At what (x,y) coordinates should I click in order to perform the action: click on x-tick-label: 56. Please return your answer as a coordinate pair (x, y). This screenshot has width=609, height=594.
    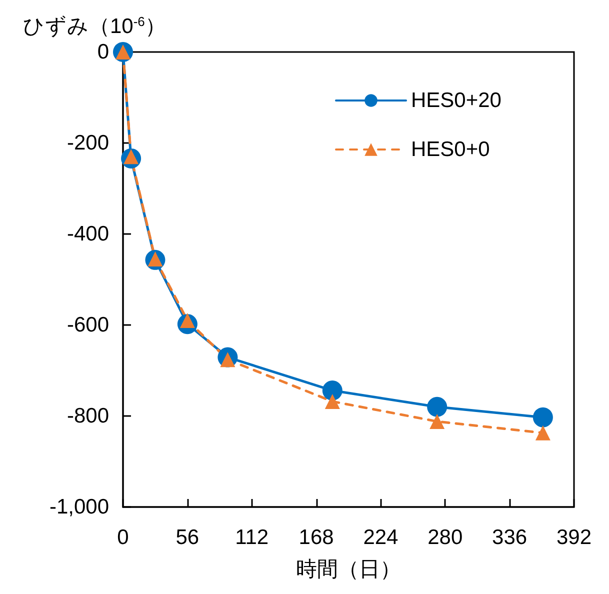
    Looking at the image, I should click on (188, 537).